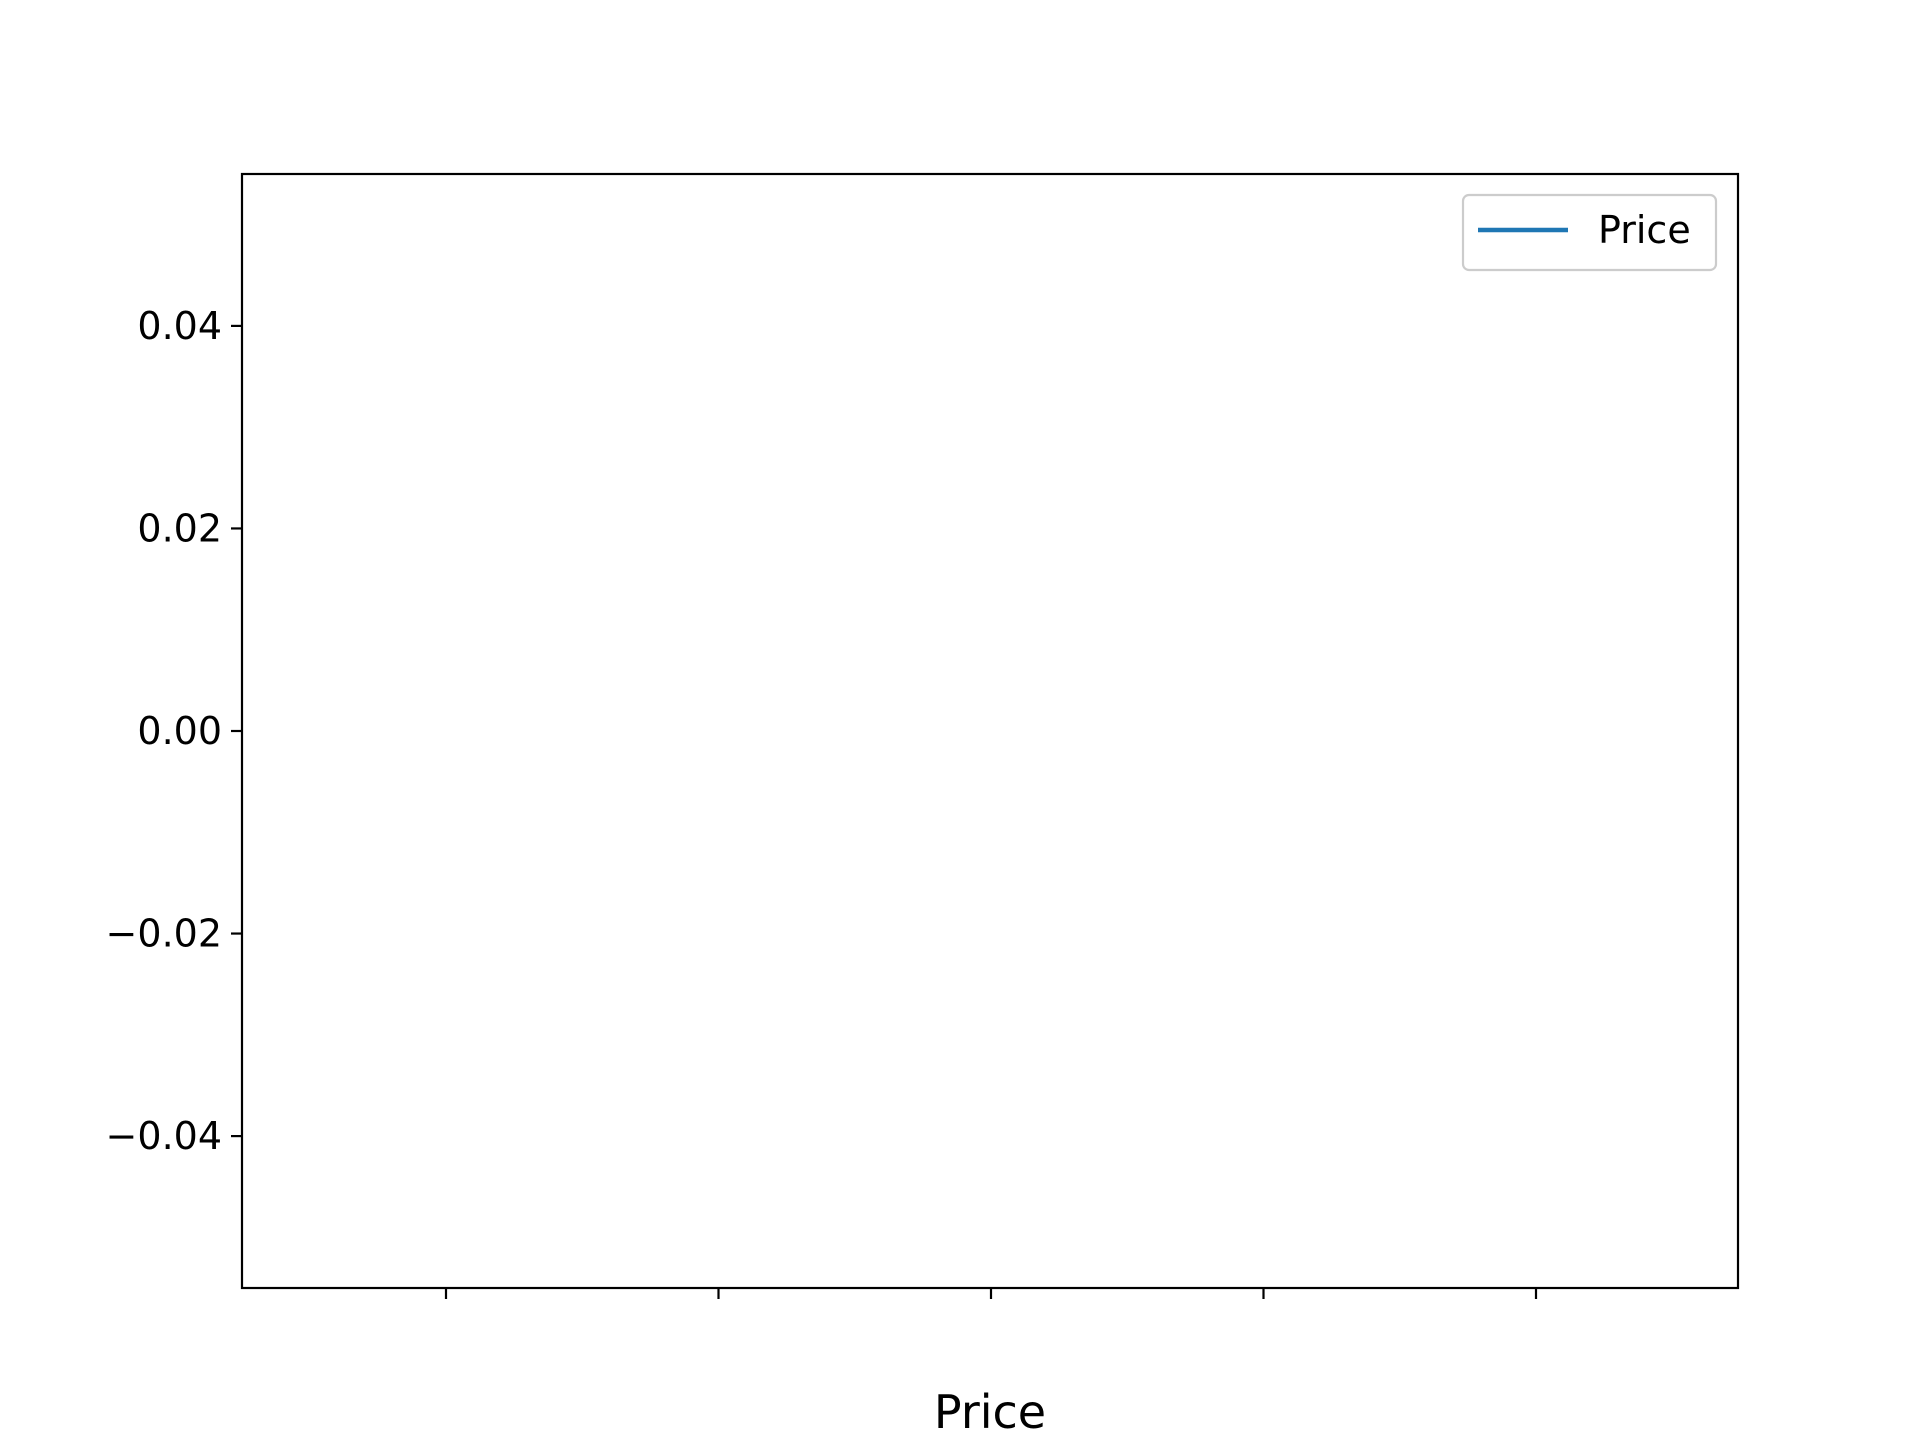 Image resolution: width=1920 pixels, height=1440 pixels. I want to click on y-tick-label: 0.00, so click(179, 731).